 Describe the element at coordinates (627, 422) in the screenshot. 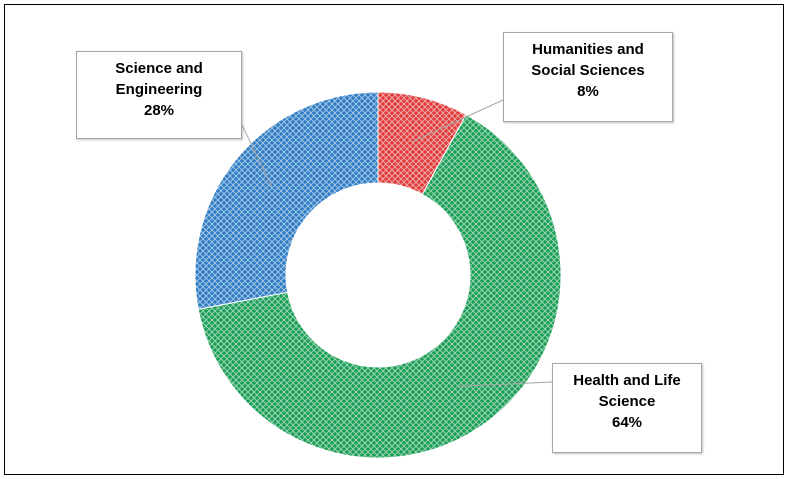

I see `callout-value: 64%` at that location.